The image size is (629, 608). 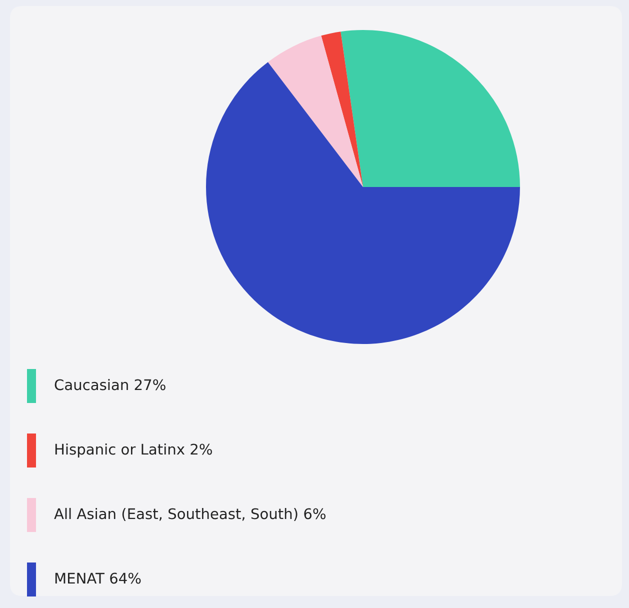 I want to click on legend-label: Caucasian 27%, so click(x=110, y=384).